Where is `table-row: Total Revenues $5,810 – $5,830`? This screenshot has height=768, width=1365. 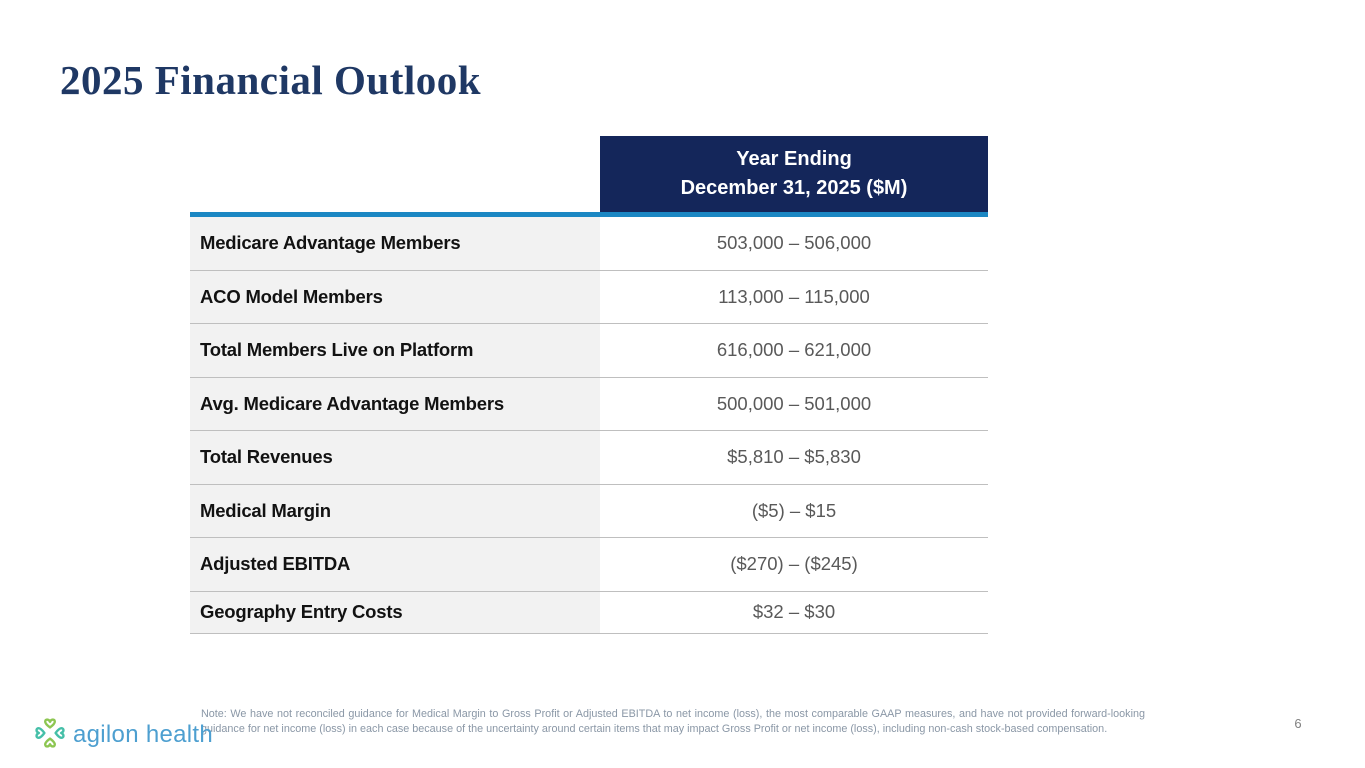
table-row: Total Revenues $5,810 – $5,830 is located at coordinates (589, 458).